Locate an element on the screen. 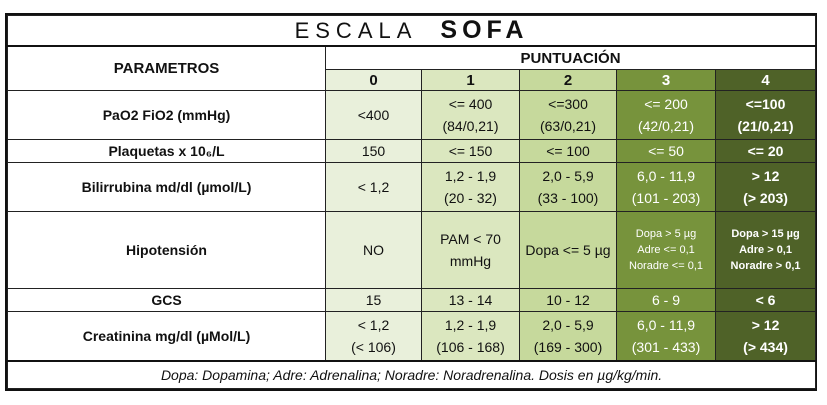 This screenshot has height=405, width=827. cell-text: <400 is located at coordinates (373, 115).